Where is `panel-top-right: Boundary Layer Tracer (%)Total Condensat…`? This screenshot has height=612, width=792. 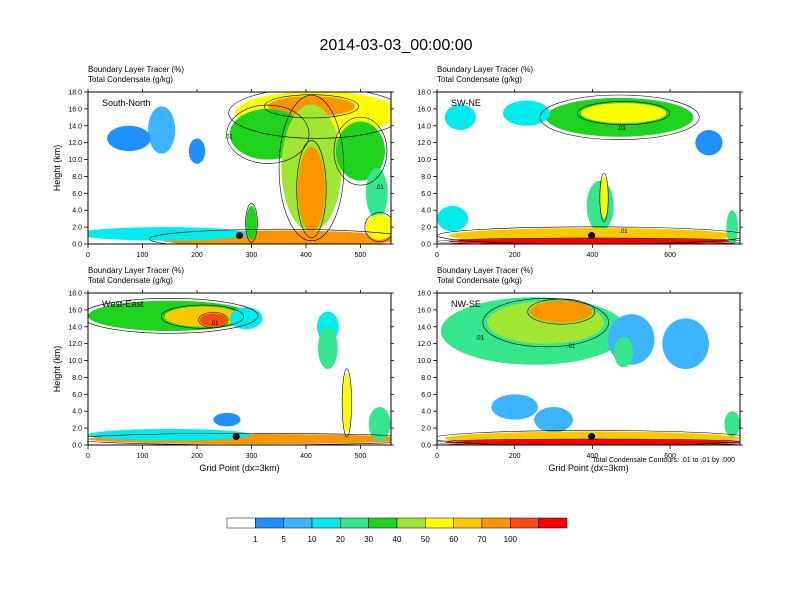
panel-top-right: Boundary Layer Tracer (%)Total Condensat… is located at coordinates (580, 162).